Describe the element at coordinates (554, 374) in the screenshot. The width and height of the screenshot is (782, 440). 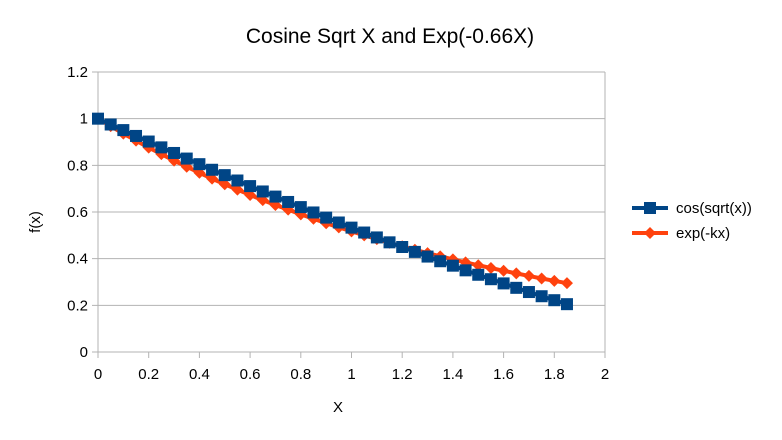
I see `x-tick-label: 1.8` at that location.